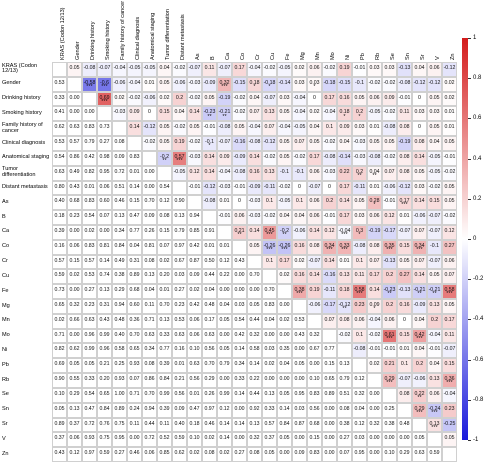 Image resolution: width=490 pixels, height=464 pixels. Describe the element at coordinates (359, 306) in the screenshot. I see `correlation-cell: 0.23` at that location.